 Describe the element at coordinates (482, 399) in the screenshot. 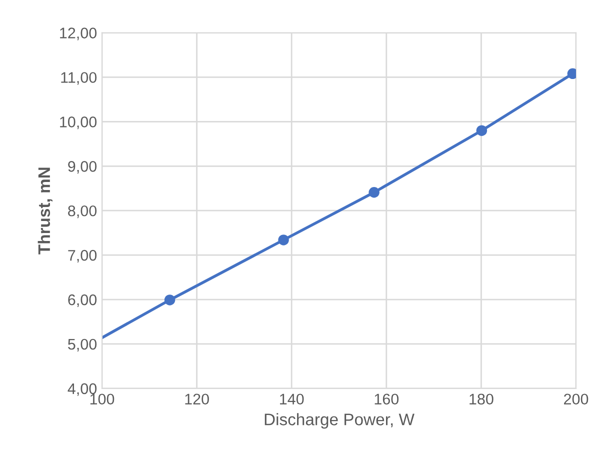

I see `x-tick-label: 180` at that location.